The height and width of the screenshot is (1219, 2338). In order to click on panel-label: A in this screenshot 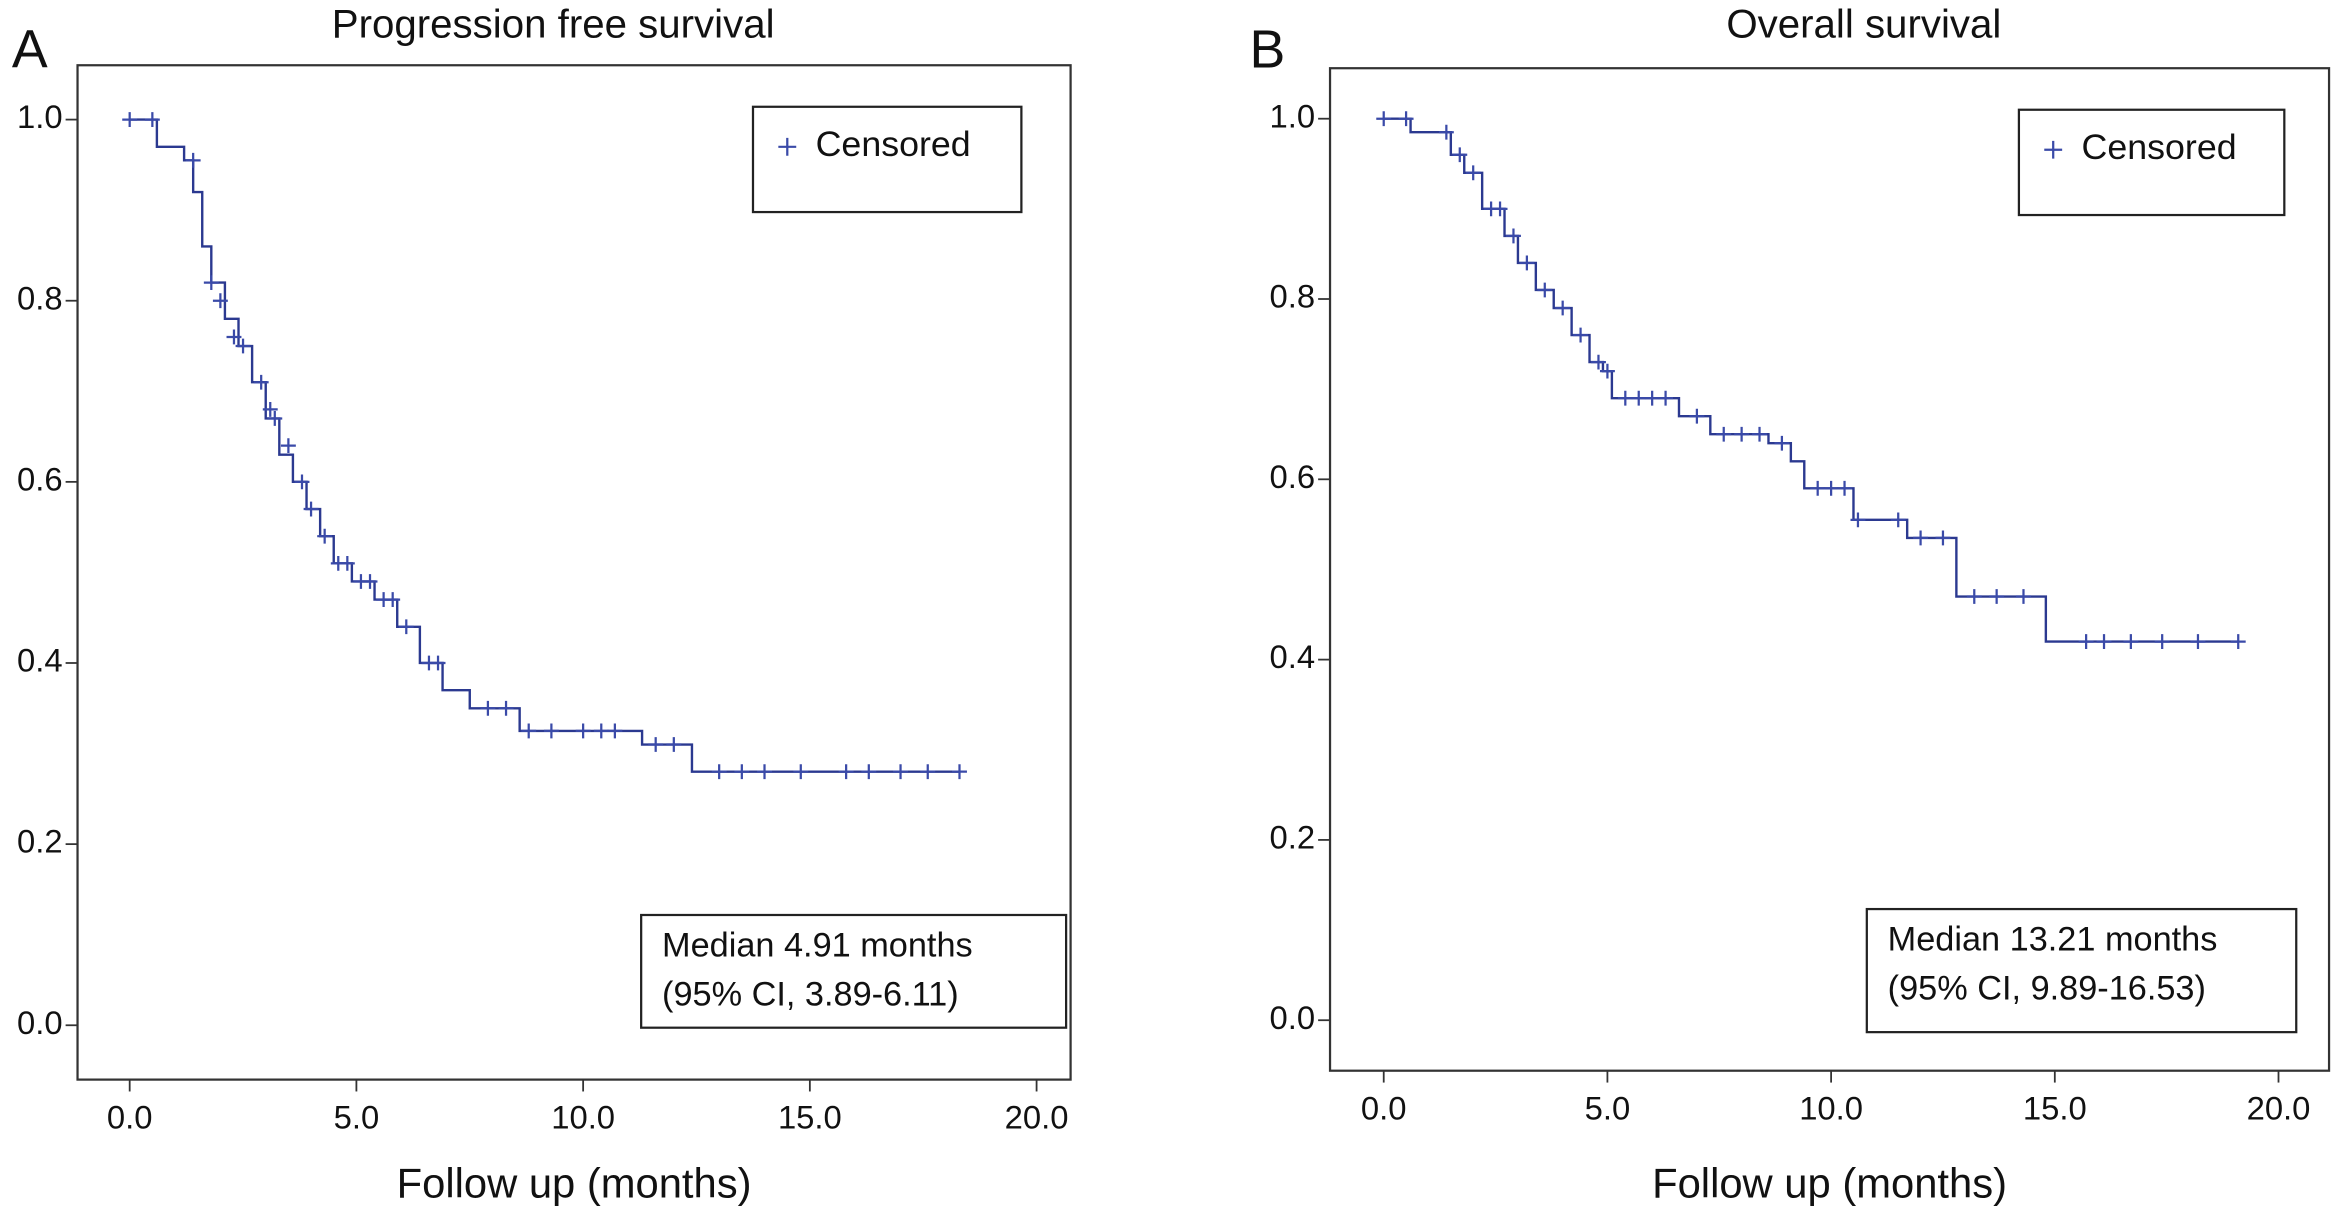, I will do `click(30, 50)`.